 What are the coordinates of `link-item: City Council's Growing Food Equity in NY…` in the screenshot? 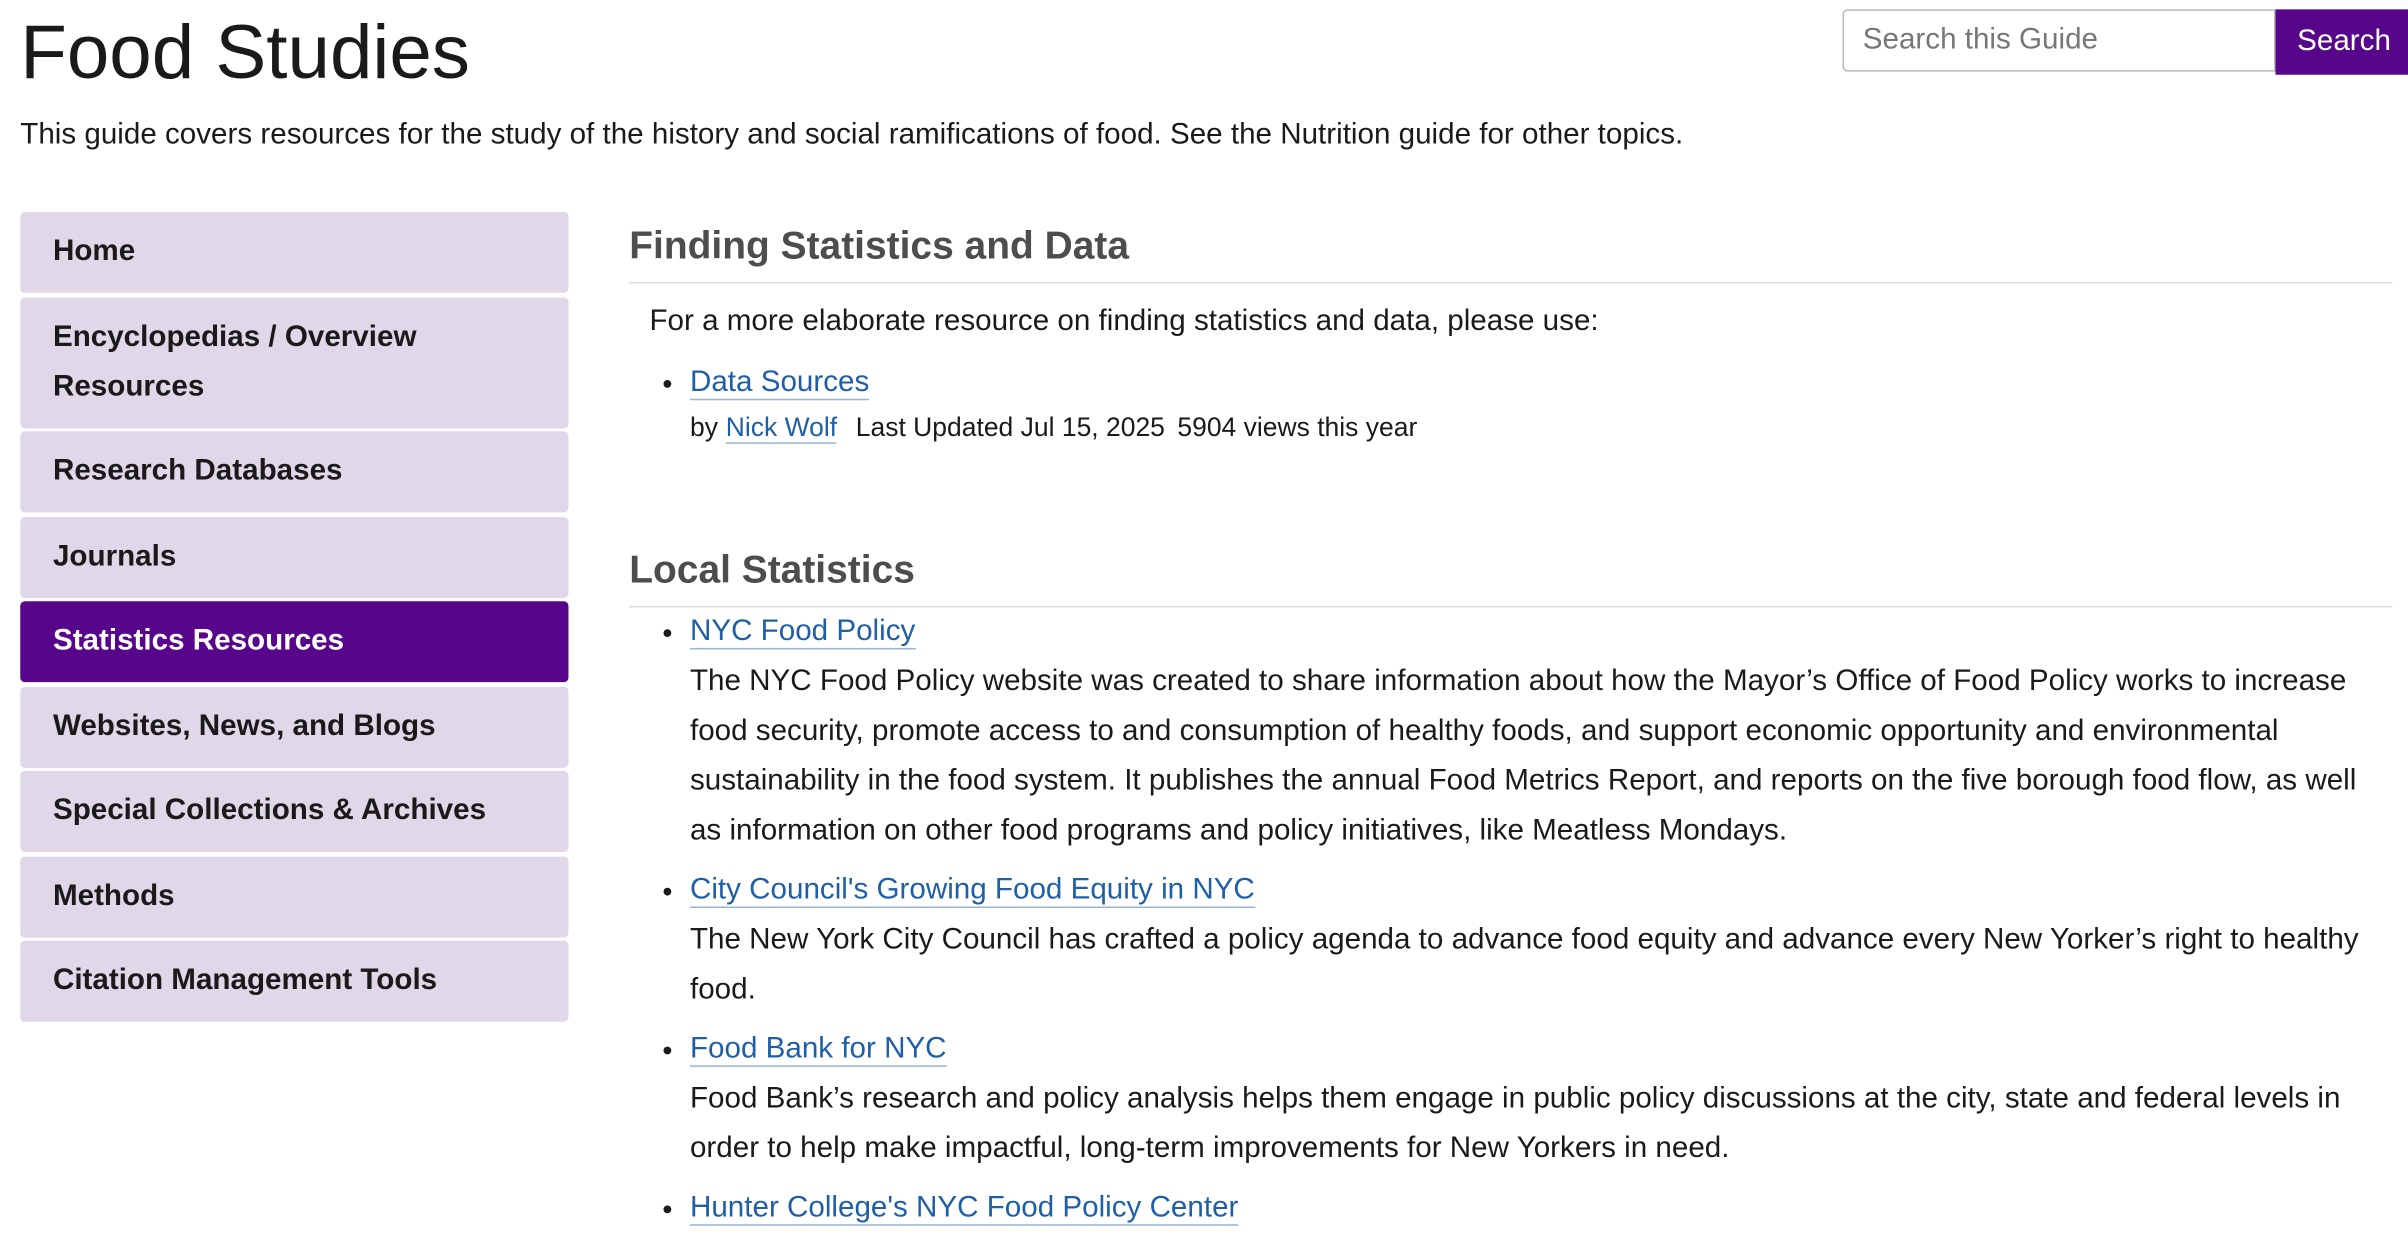 It's located at (1540, 941).